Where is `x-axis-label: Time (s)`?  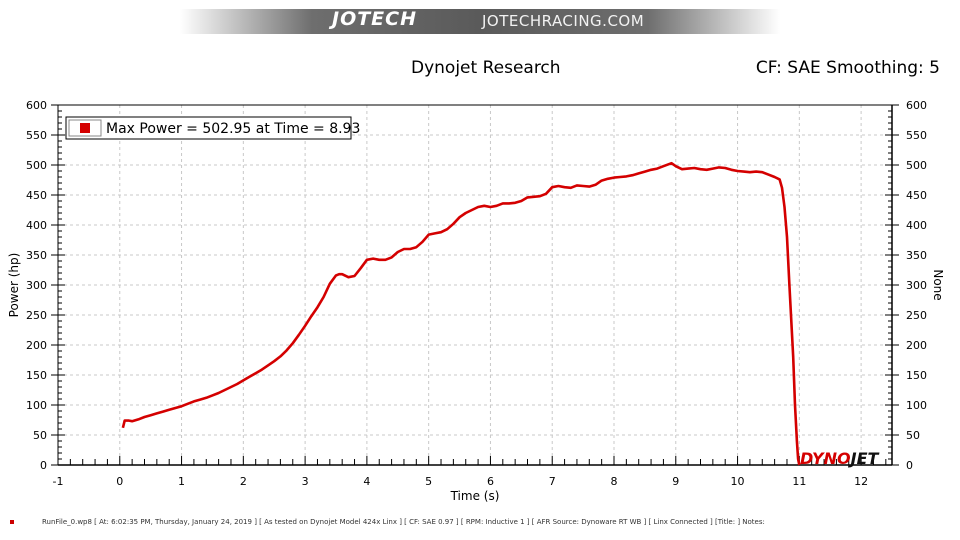 x-axis-label: Time (s) is located at coordinates (475, 496).